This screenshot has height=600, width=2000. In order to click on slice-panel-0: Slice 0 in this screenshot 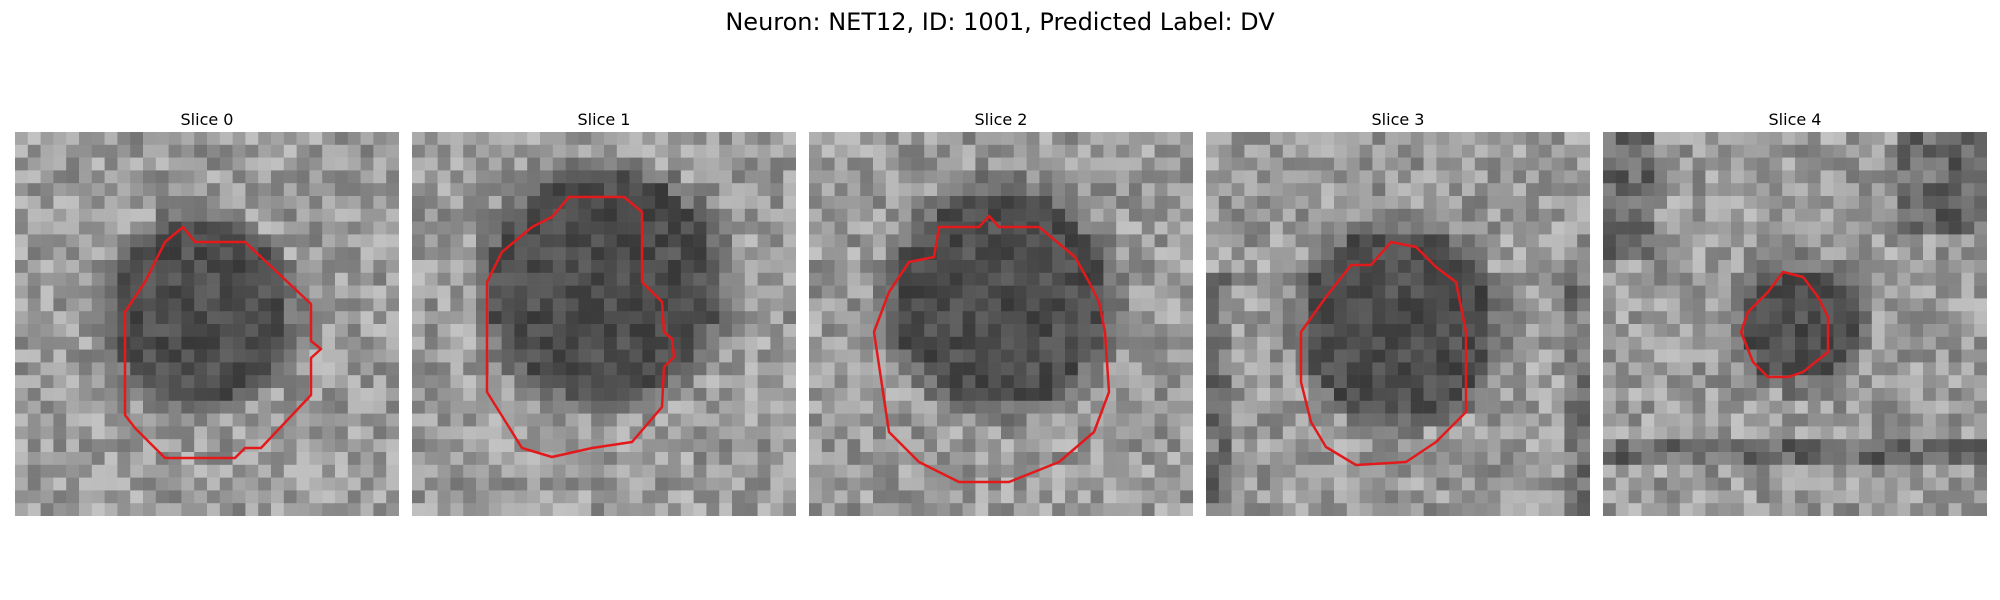, I will do `click(207, 312)`.